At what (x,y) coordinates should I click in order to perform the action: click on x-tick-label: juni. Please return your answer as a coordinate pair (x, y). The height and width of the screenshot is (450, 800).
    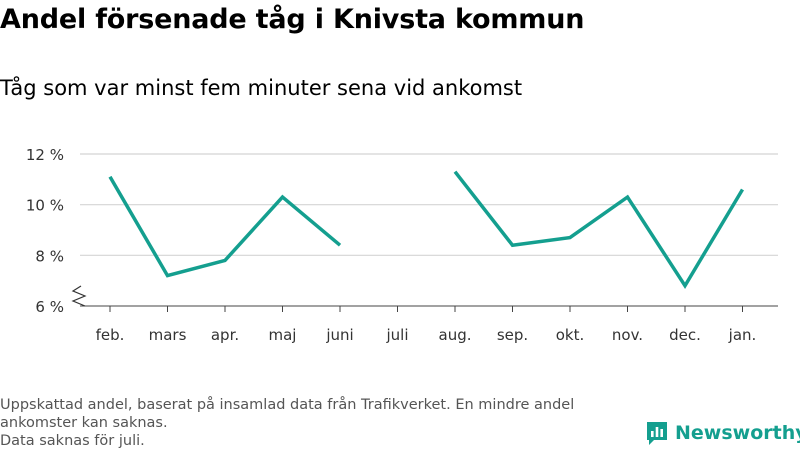
    Looking at the image, I should click on (339, 335).